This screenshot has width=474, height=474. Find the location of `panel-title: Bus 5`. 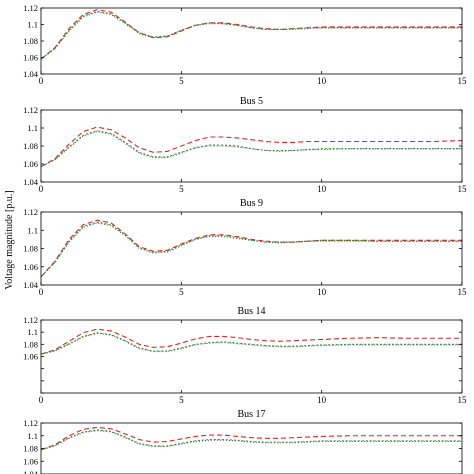

panel-title: Bus 5 is located at coordinates (251, 101).